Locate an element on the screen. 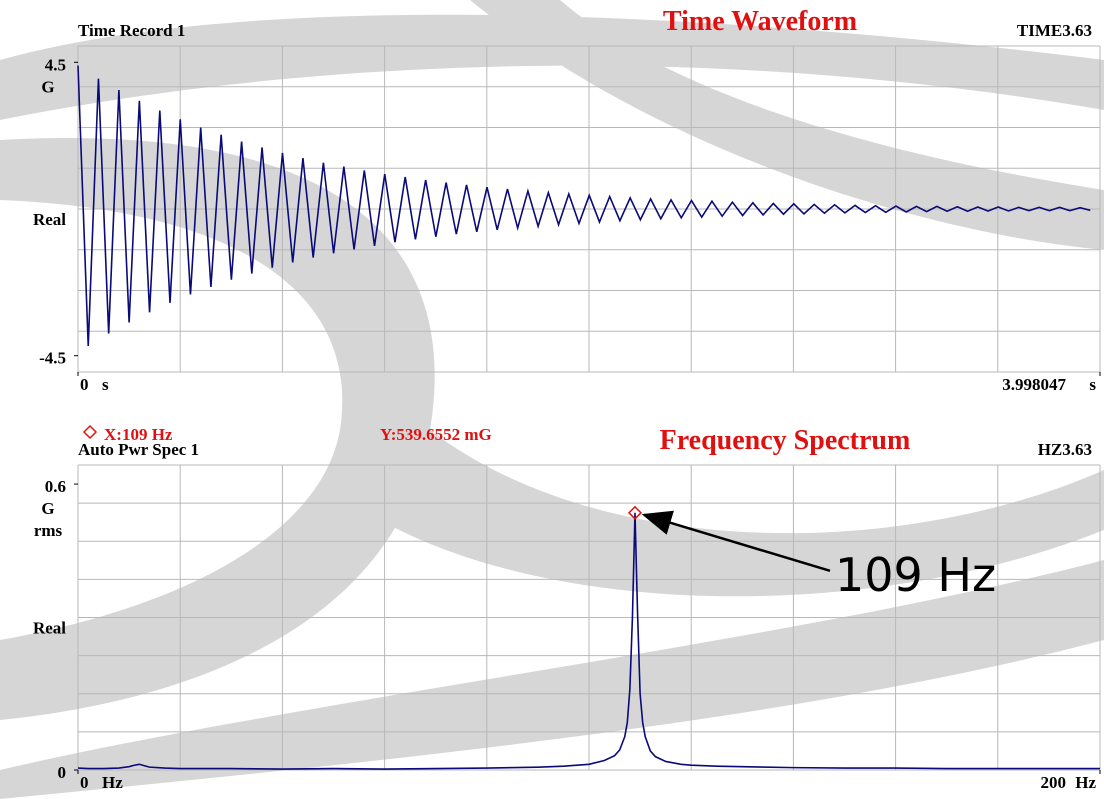 This screenshot has height=799, width=1104. cursor-marker is located at coordinates (635, 512).